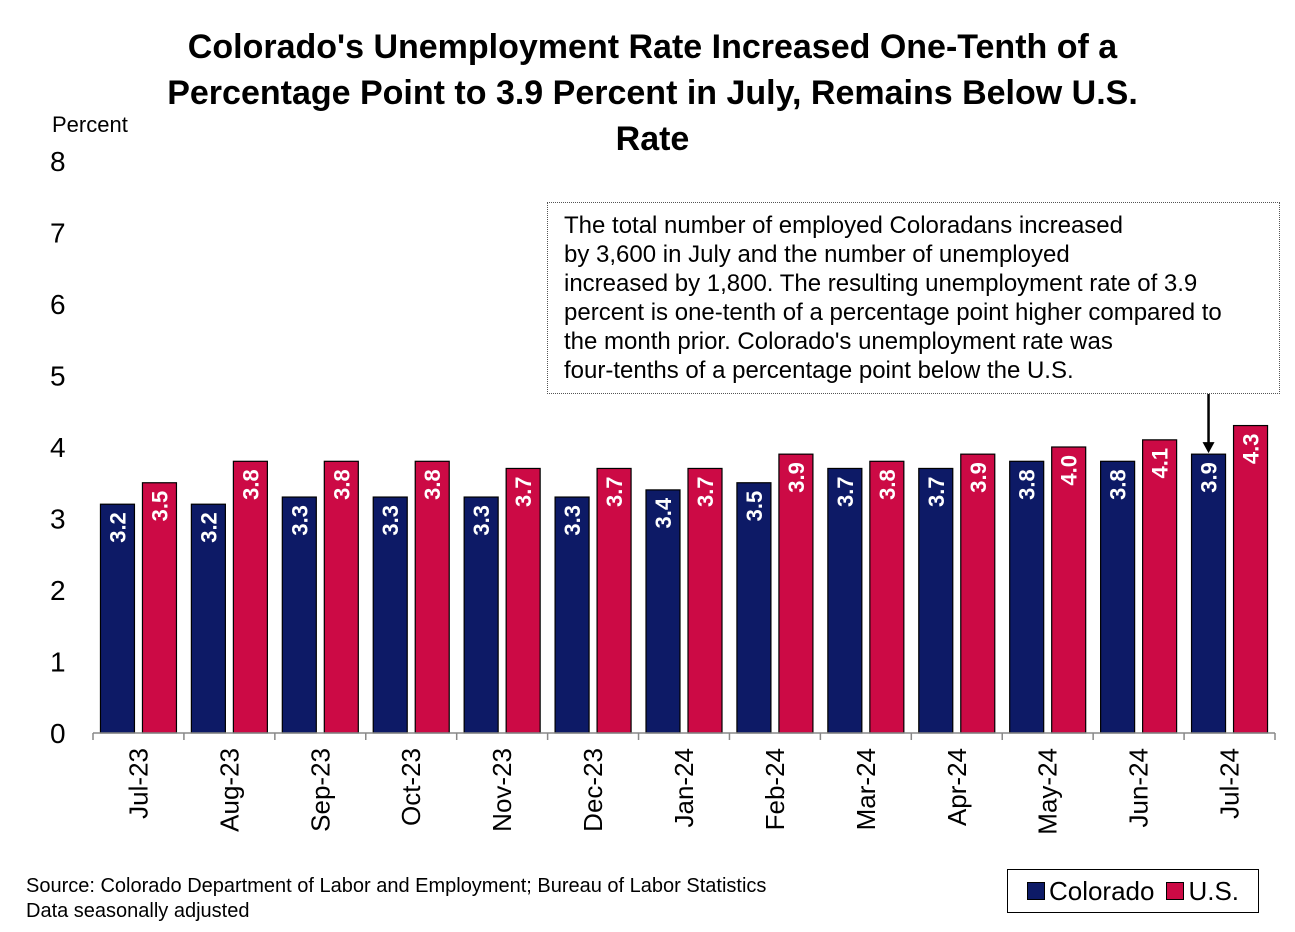 This screenshot has width=1295, height=932. I want to click on annotation-arrow, so click(1208, 424).